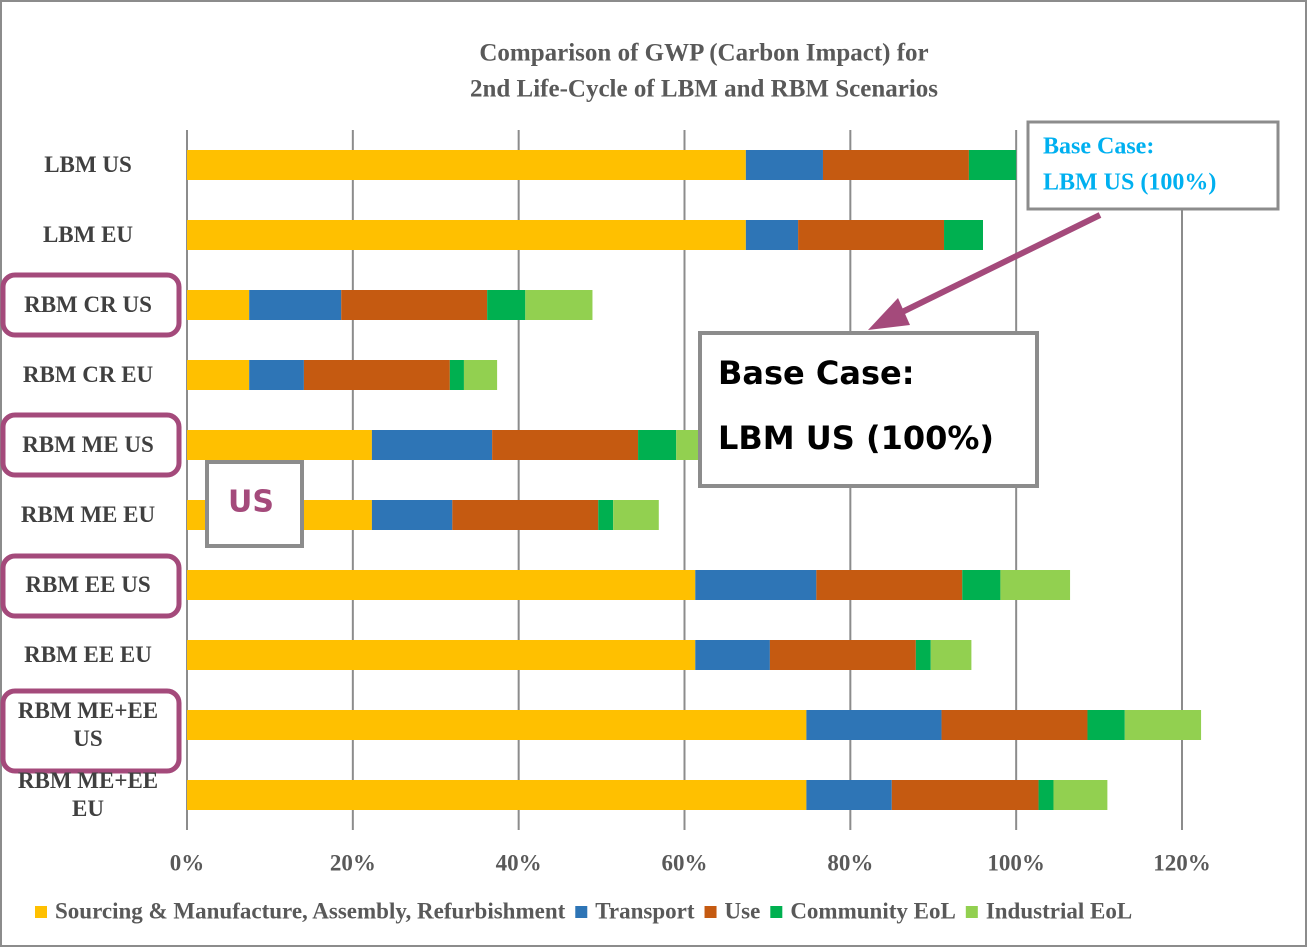 The height and width of the screenshot is (947, 1307). What do you see at coordinates (996, 266) in the screenshot?
I see `arrow` at bounding box center [996, 266].